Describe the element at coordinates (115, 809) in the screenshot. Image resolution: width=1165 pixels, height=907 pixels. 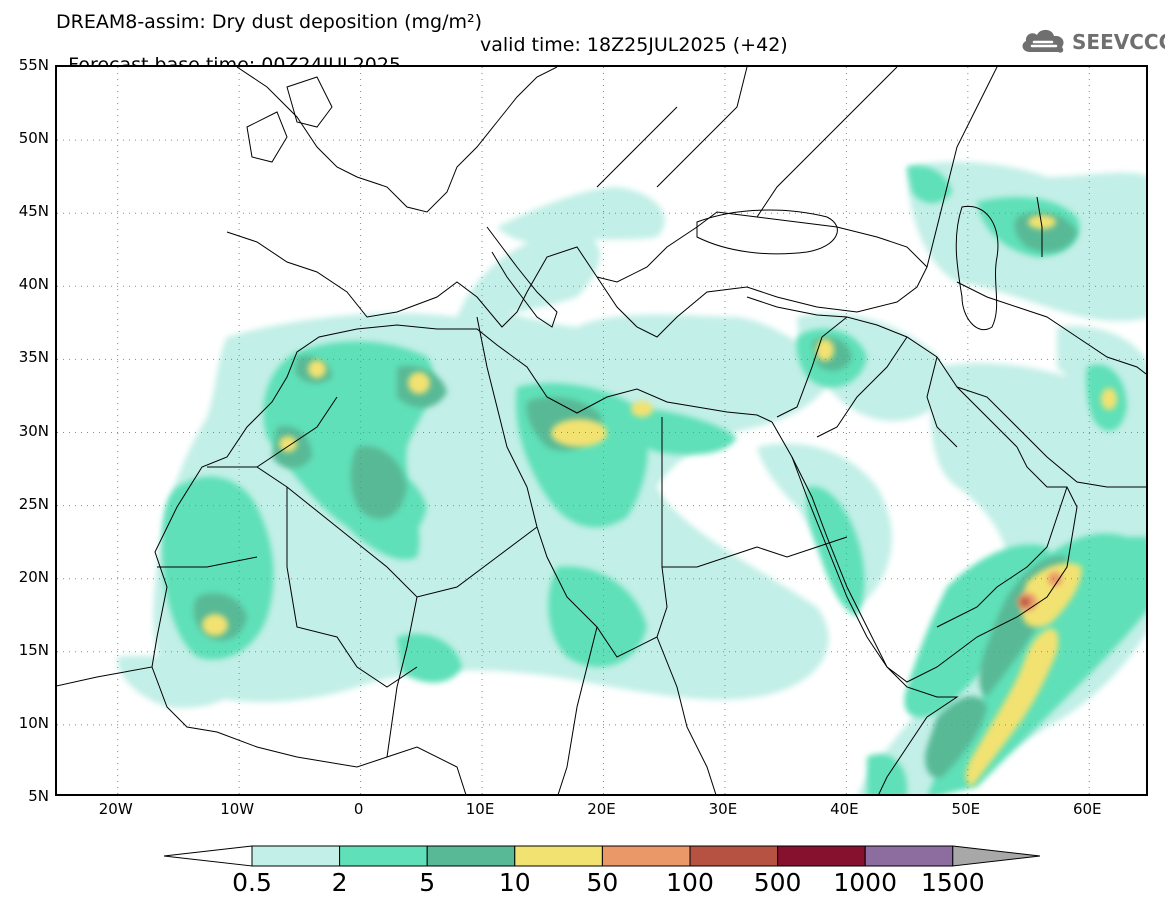
I see `lon-label-20w: 20W` at that location.